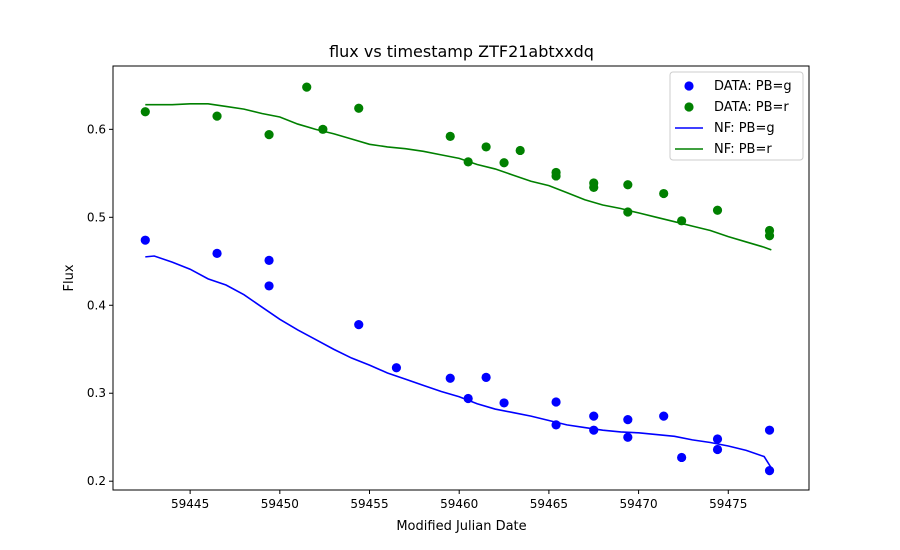 Image resolution: width=900 pixels, height=550 pixels. Describe the element at coordinates (96, 305) in the screenshot. I see `y-tick-label: 0.4` at that location.